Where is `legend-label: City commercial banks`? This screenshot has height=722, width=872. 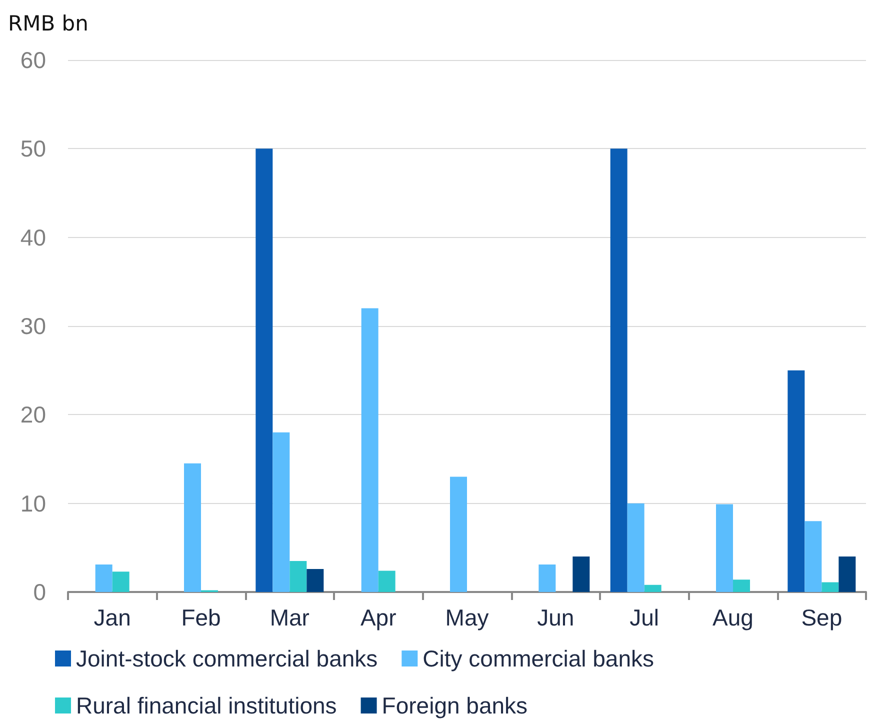
legend-label: City commercial banks is located at coordinates (538, 659).